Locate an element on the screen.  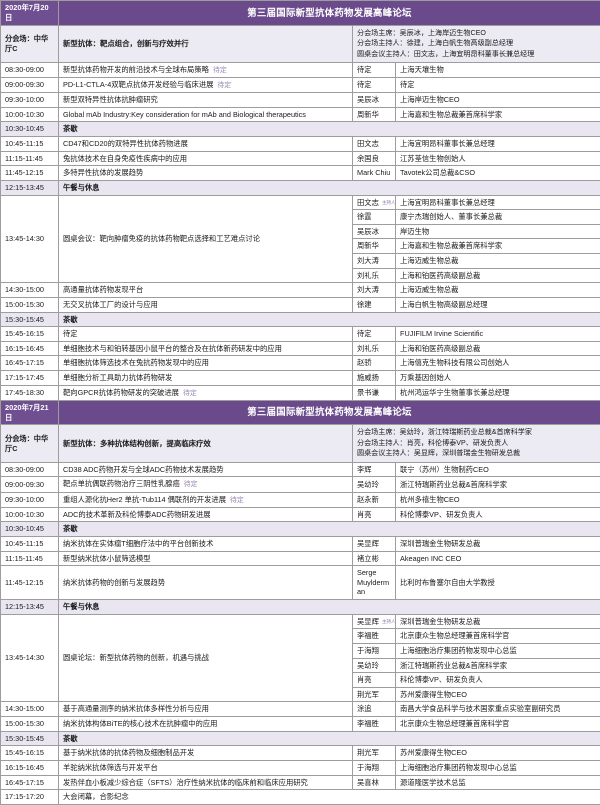
talk-topic: 多特异性抗体的发展趋势 is located at coordinates (206, 173).